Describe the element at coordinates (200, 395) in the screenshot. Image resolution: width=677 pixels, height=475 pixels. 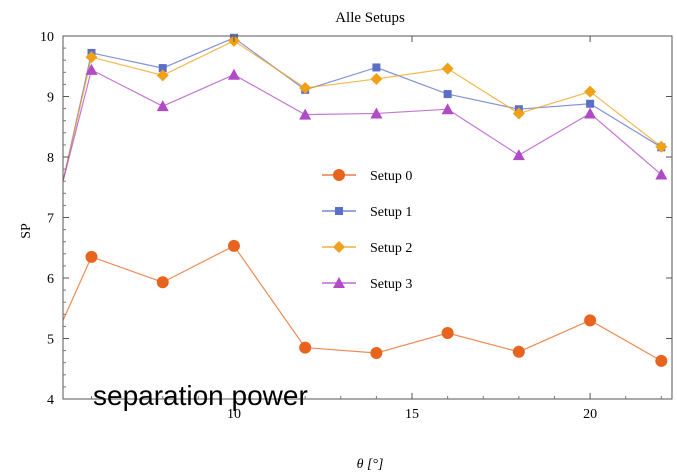
I see `annotation-text: separation power` at that location.